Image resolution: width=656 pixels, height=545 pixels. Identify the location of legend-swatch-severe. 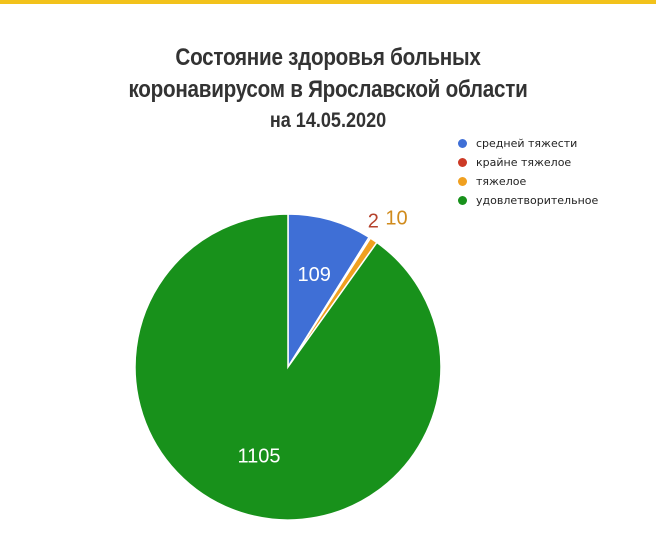
(462, 181).